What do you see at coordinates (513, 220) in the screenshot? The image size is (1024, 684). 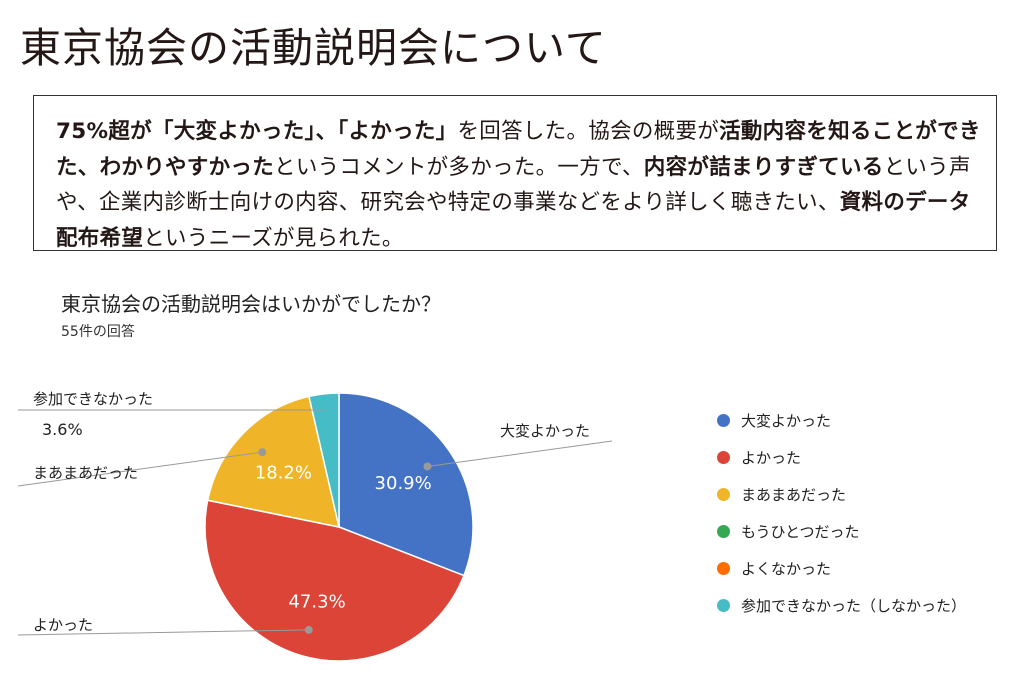 I see `summary-emphasis: 資料のデータ配布希望` at bounding box center [513, 220].